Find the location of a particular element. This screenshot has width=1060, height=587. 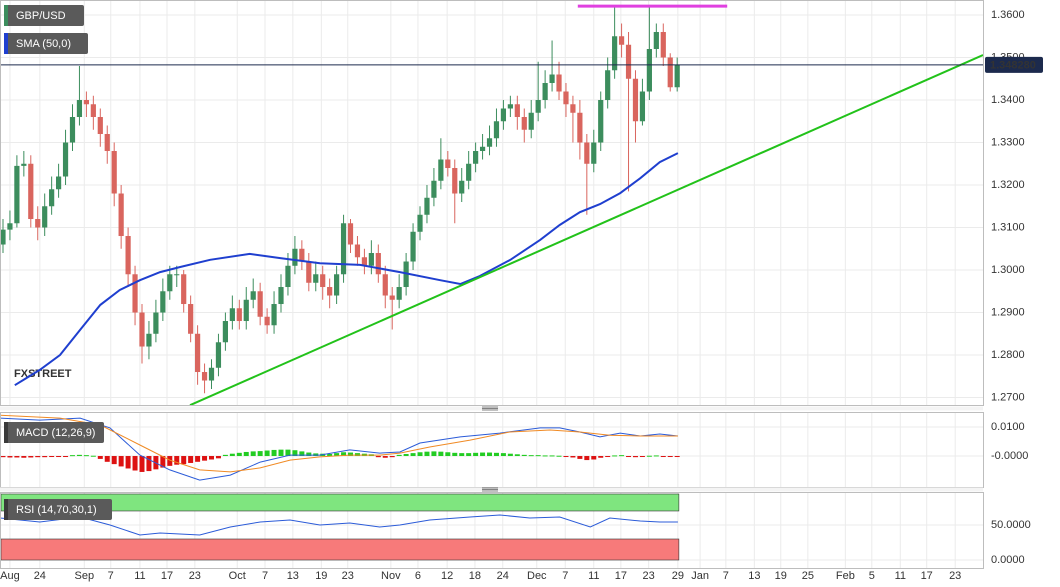

y-tick-label: 0.0000 is located at coordinates (1008, 560).